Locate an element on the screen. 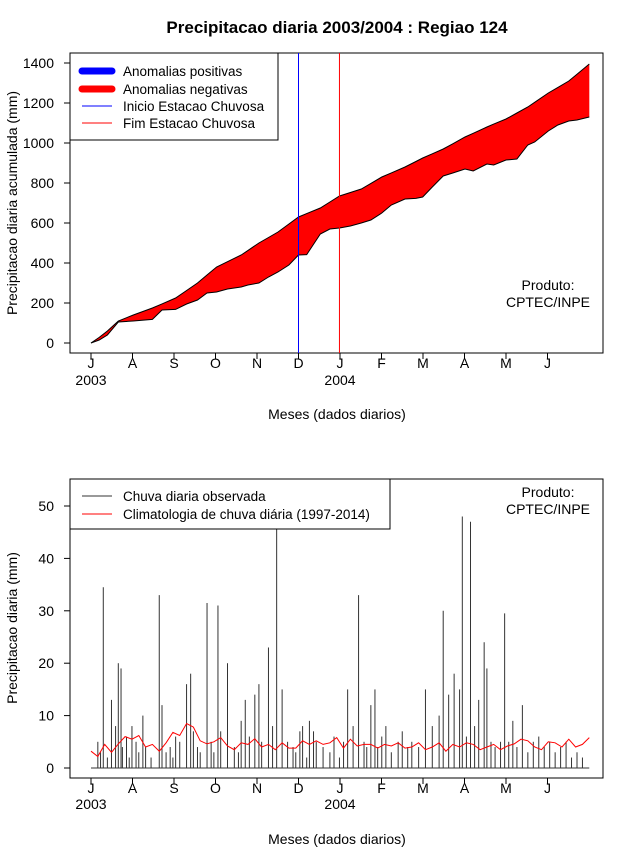 The image size is (640, 850). y-tick-label: 10 is located at coordinates (46, 716).